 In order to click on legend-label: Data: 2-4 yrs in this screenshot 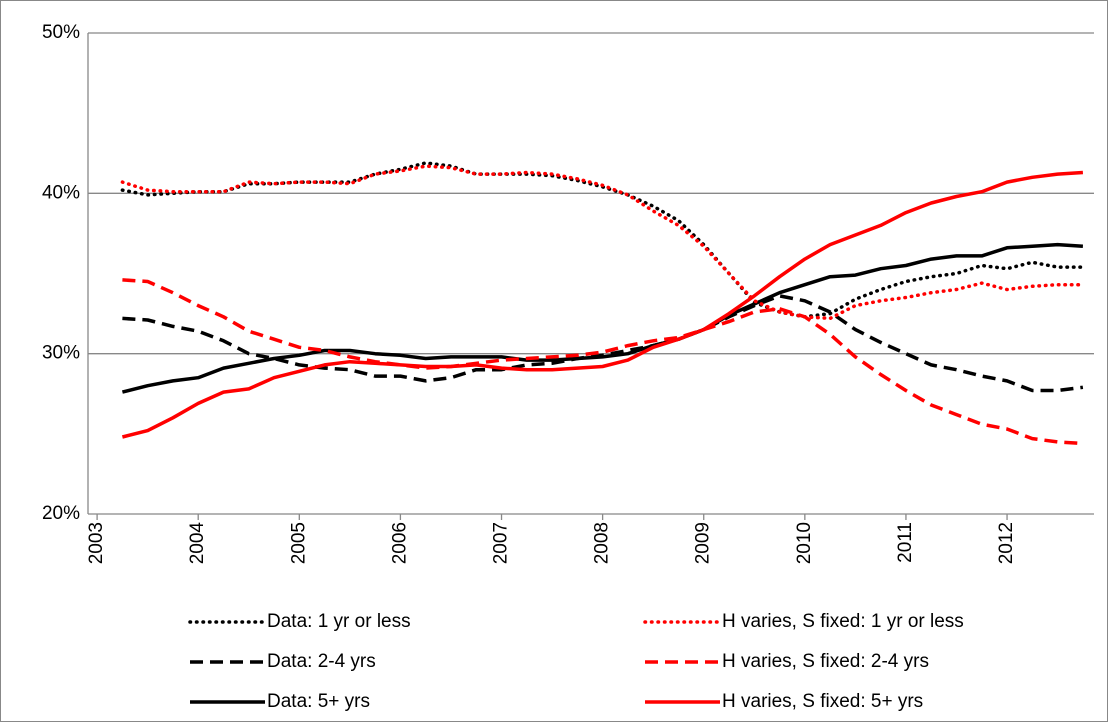, I will do `click(321, 661)`.